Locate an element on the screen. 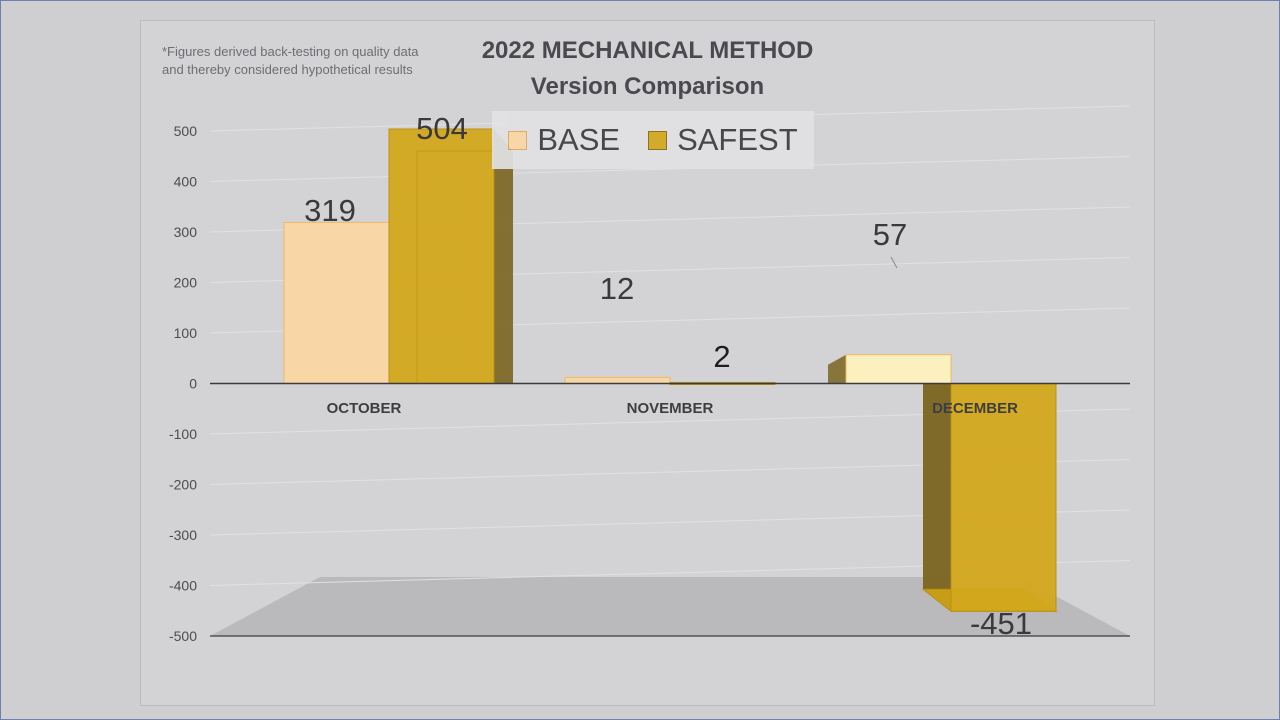 The image size is (1280, 720). legend-item-base: BASE is located at coordinates (564, 140).